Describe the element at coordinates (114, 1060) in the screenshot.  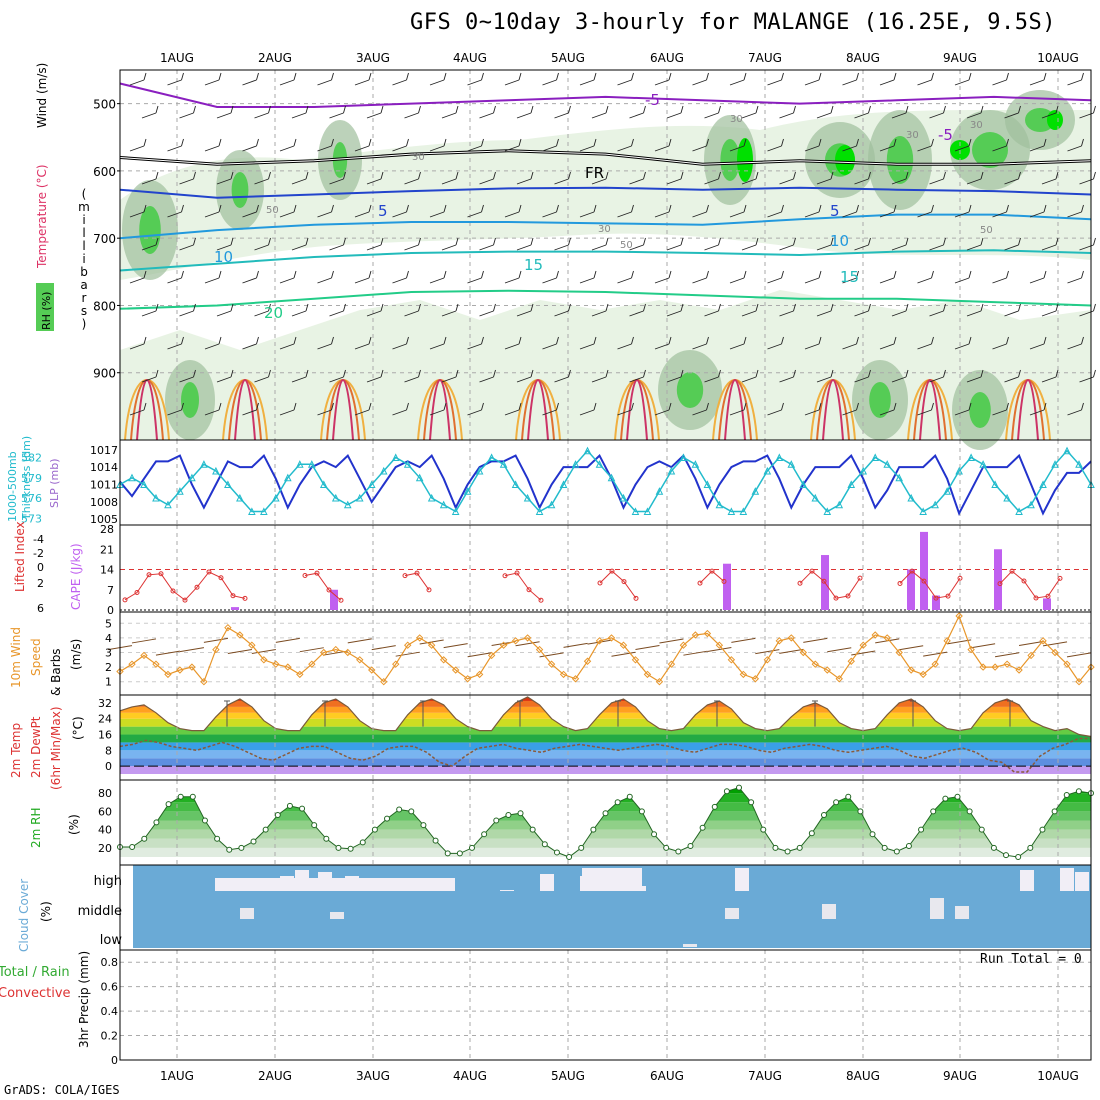
I see `precip-tick: 0` at that location.